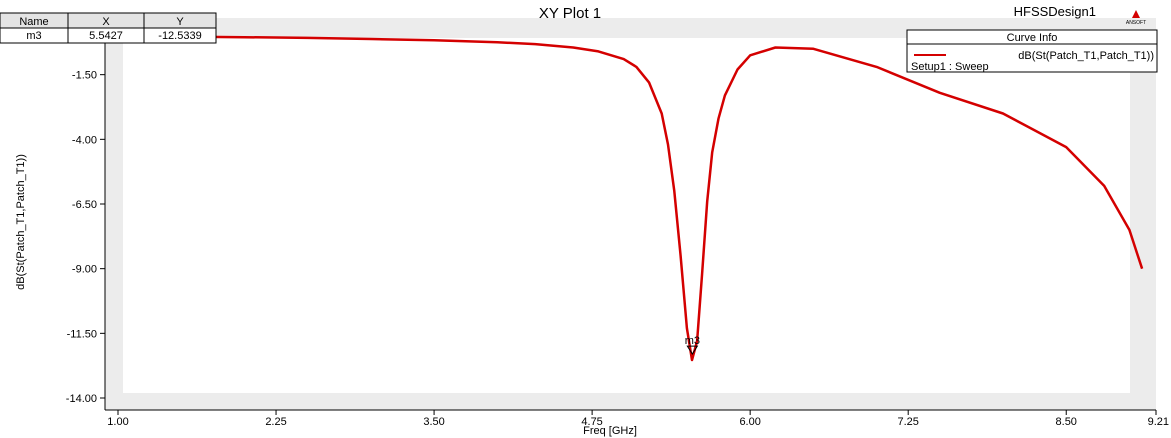 The width and height of the screenshot is (1171, 438). I want to click on y-tick-label: -6.50, so click(84, 205).